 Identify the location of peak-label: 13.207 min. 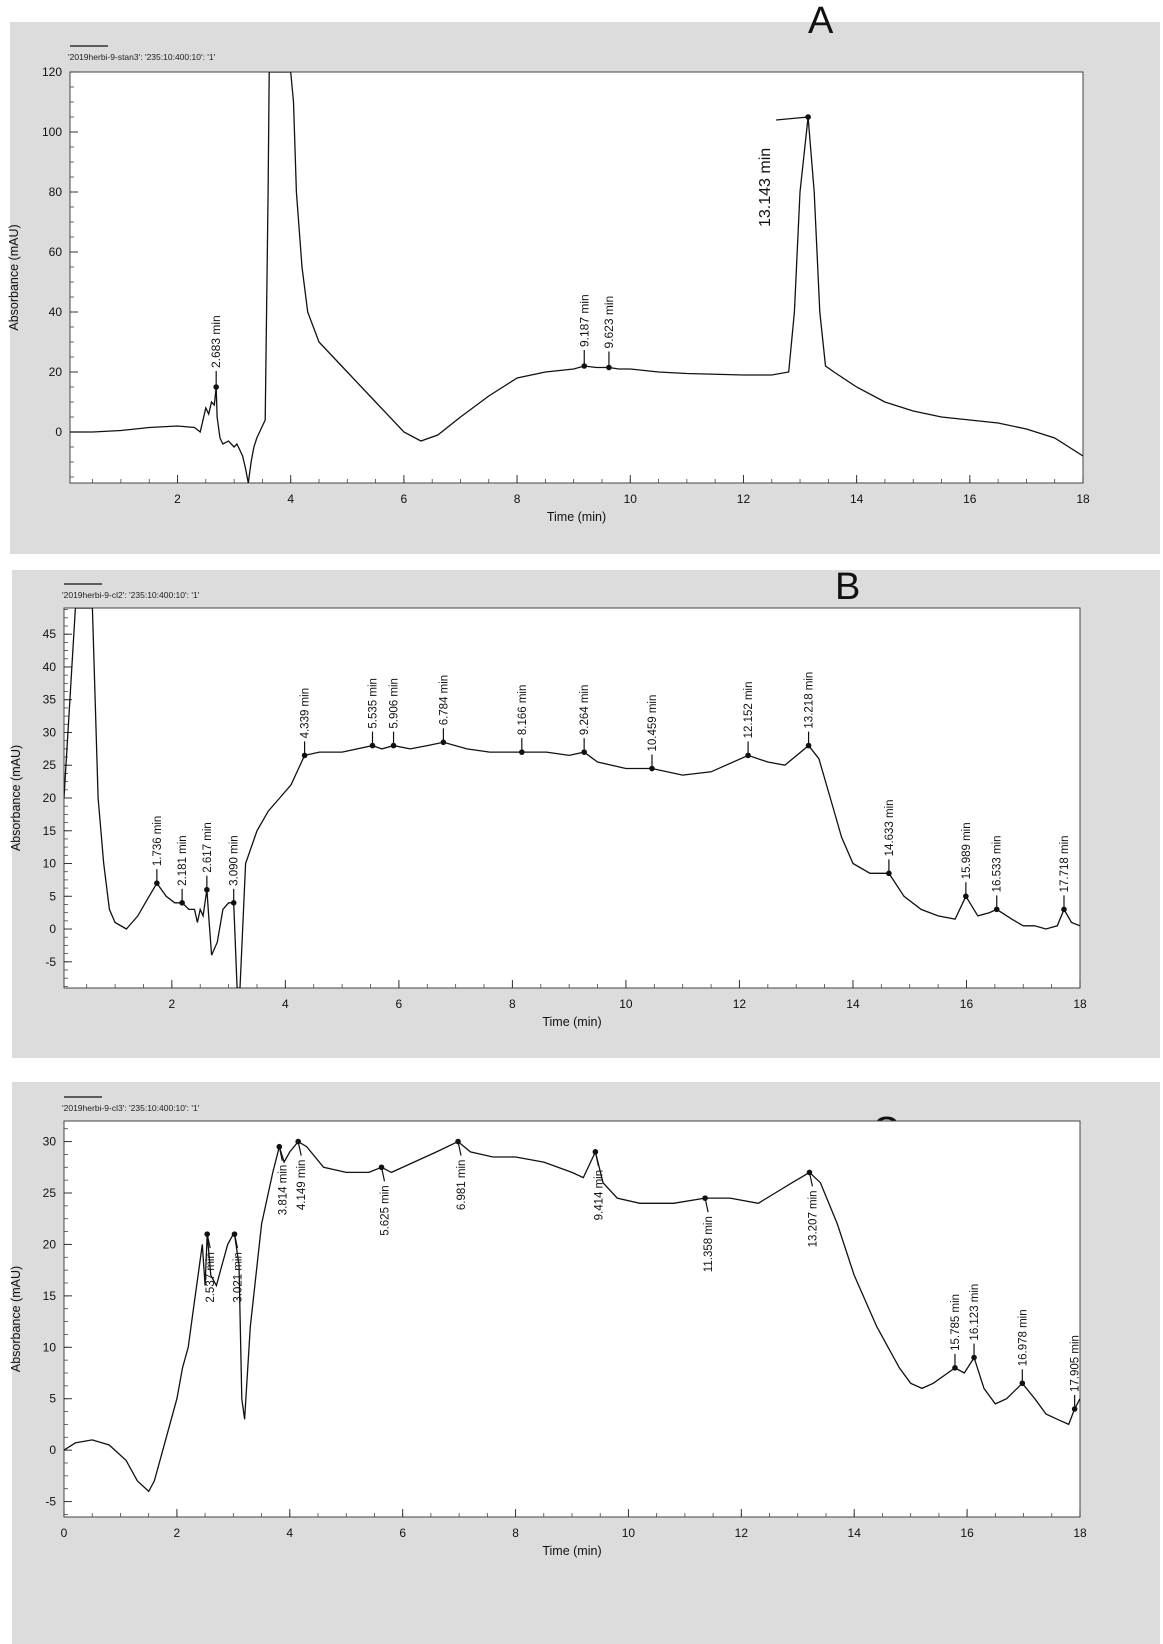
(813, 1218).